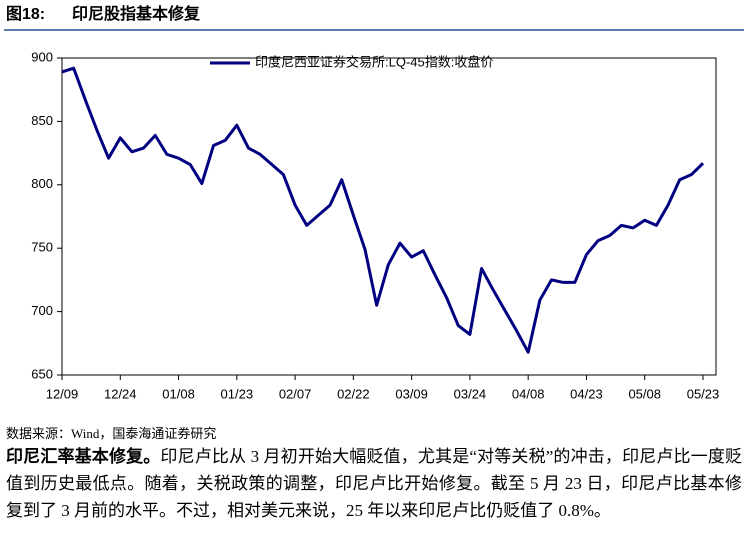 This screenshot has width=748, height=555. I want to click on x-tick-label: 02/22, so click(353, 393).